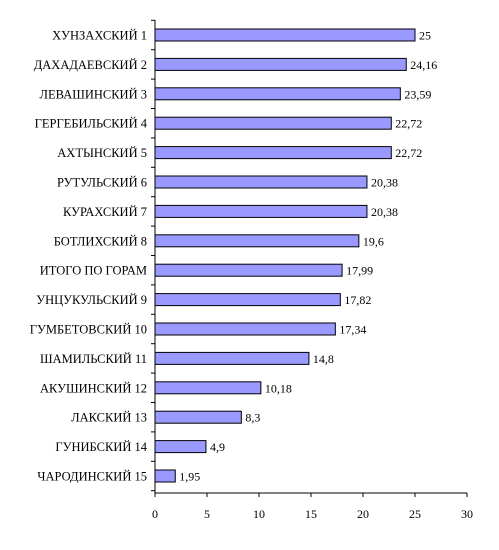 This screenshot has height=550, width=499. Describe the element at coordinates (363, 514) in the screenshot. I see `x-tick-label: 20` at that location.